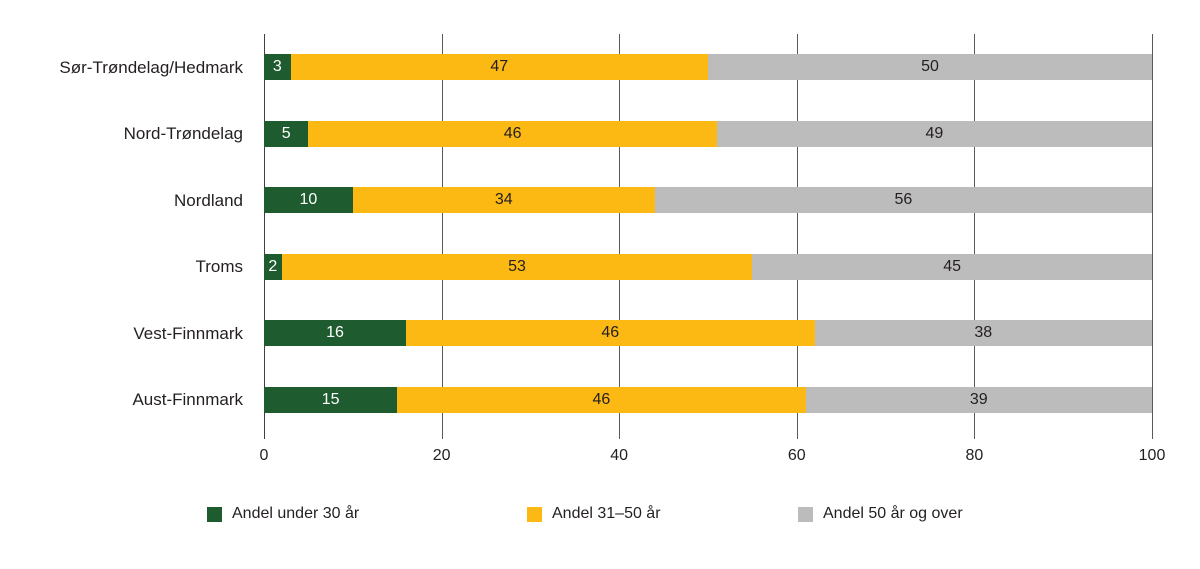 This screenshot has width=1200, height=569. I want to click on bar-segment: 2, so click(273, 266).